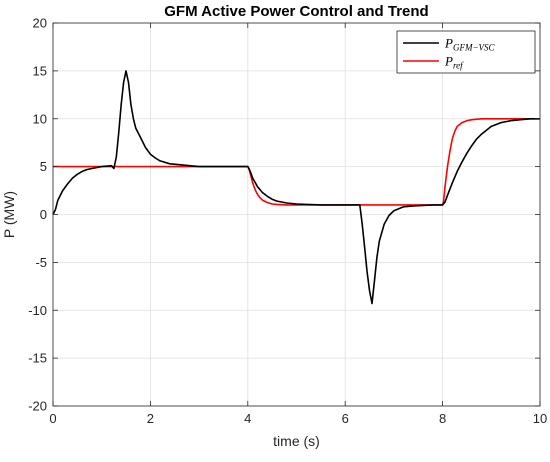  I want to click on legend-label: PGFM−VSC, so click(470, 44).